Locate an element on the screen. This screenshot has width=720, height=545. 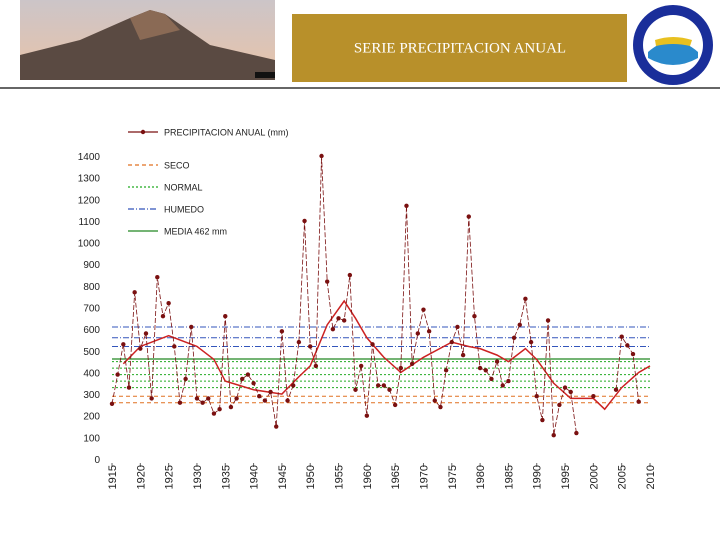
y-tick-label: 200 is located at coordinates (91, 417).